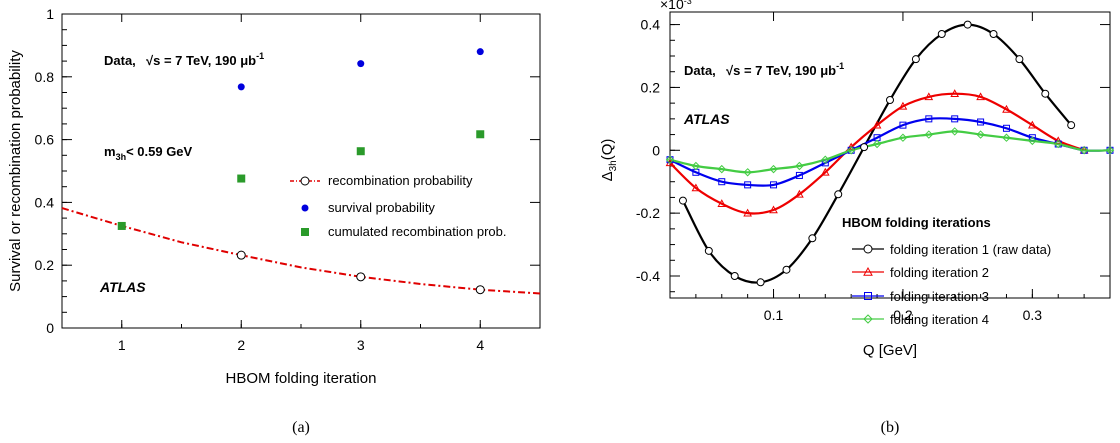 The image size is (1120, 443). Describe the element at coordinates (45, 140) in the screenshot. I see `chart-a-ytick-label: 0.6` at that location.